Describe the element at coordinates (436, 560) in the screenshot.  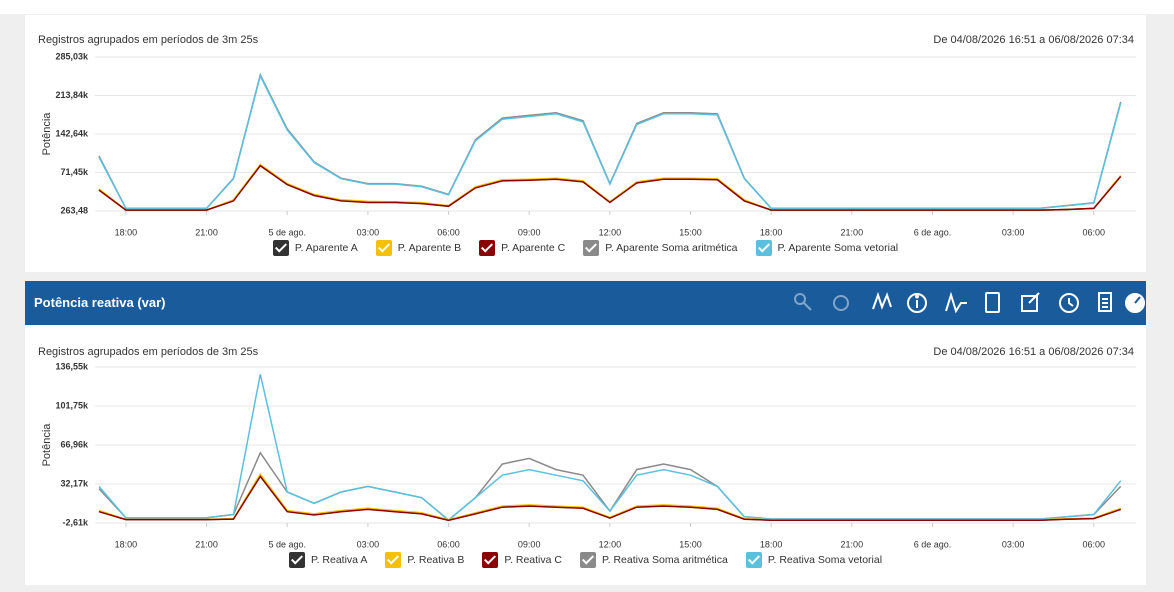
I see `legend-label: P. Reativa B` at that location.